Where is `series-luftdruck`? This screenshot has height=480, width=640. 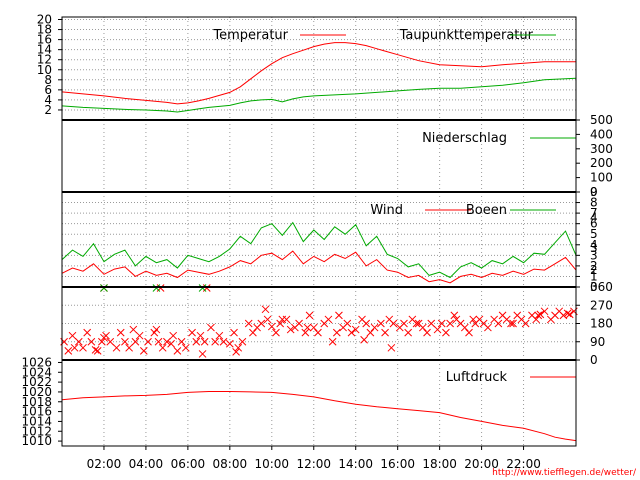
series-luftdruck is located at coordinates (319, 416).